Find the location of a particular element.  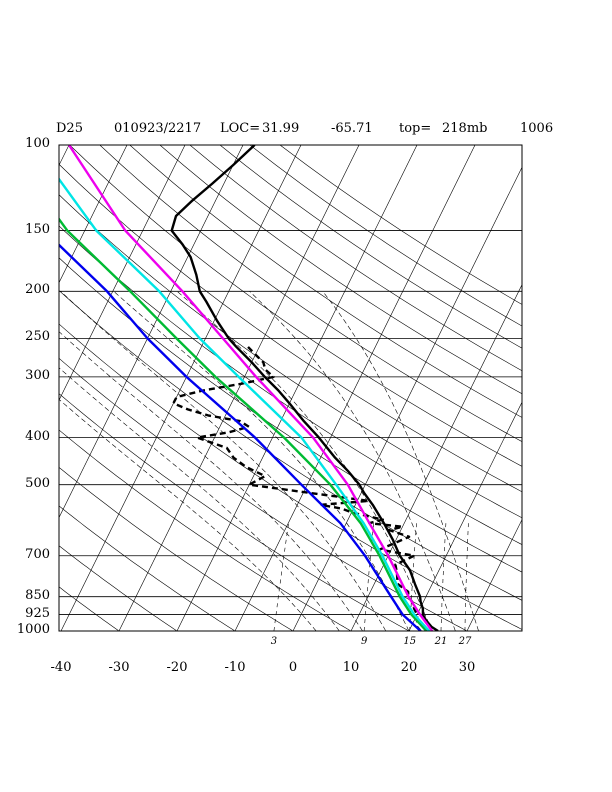

temperature-tick-label: -20 is located at coordinates (177, 667).